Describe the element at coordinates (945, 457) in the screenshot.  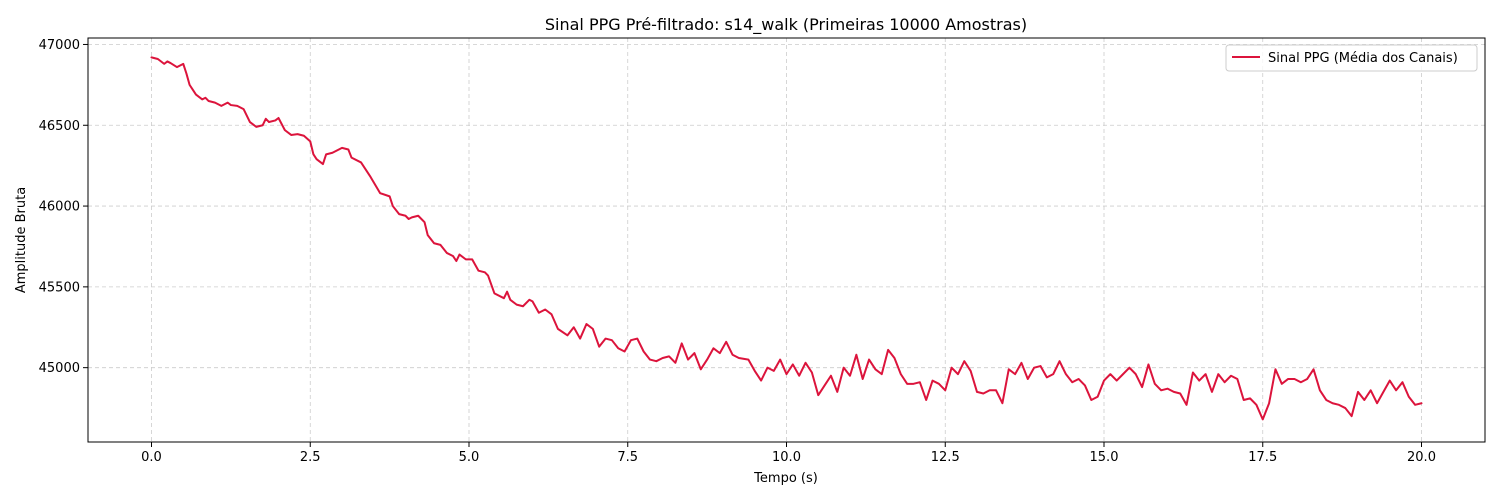
I see `x-tick-label: 12.5` at that location.